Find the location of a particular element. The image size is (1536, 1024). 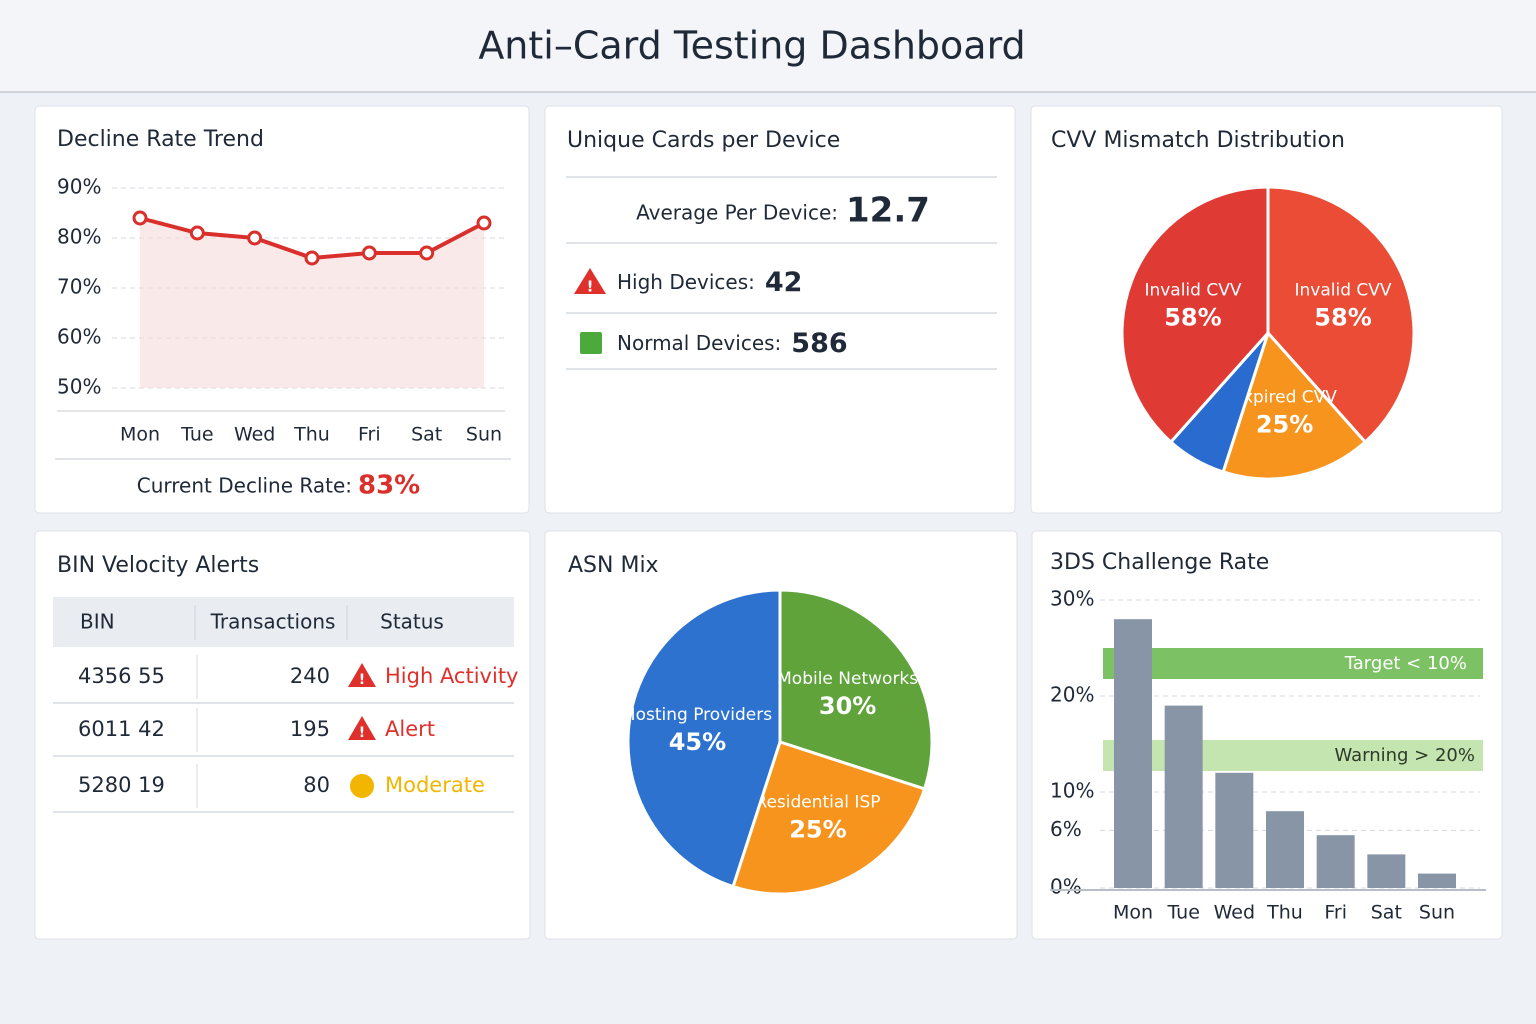

stat-value: 12.7 is located at coordinates (888, 211).